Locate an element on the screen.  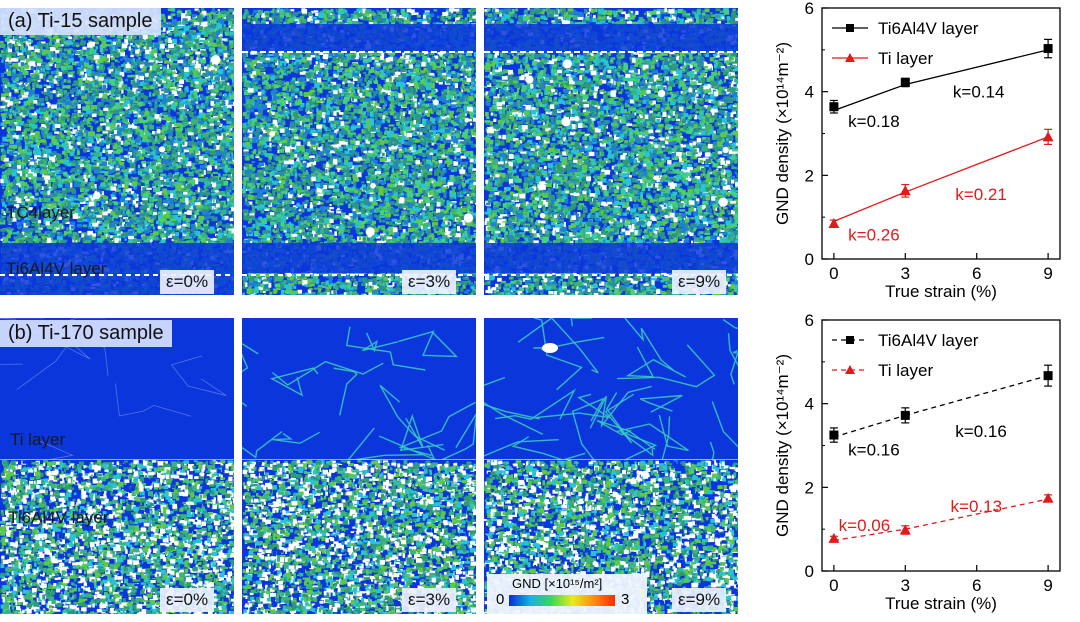
panel-a-layer-label-top: TC4layer is located at coordinates (40, 213).